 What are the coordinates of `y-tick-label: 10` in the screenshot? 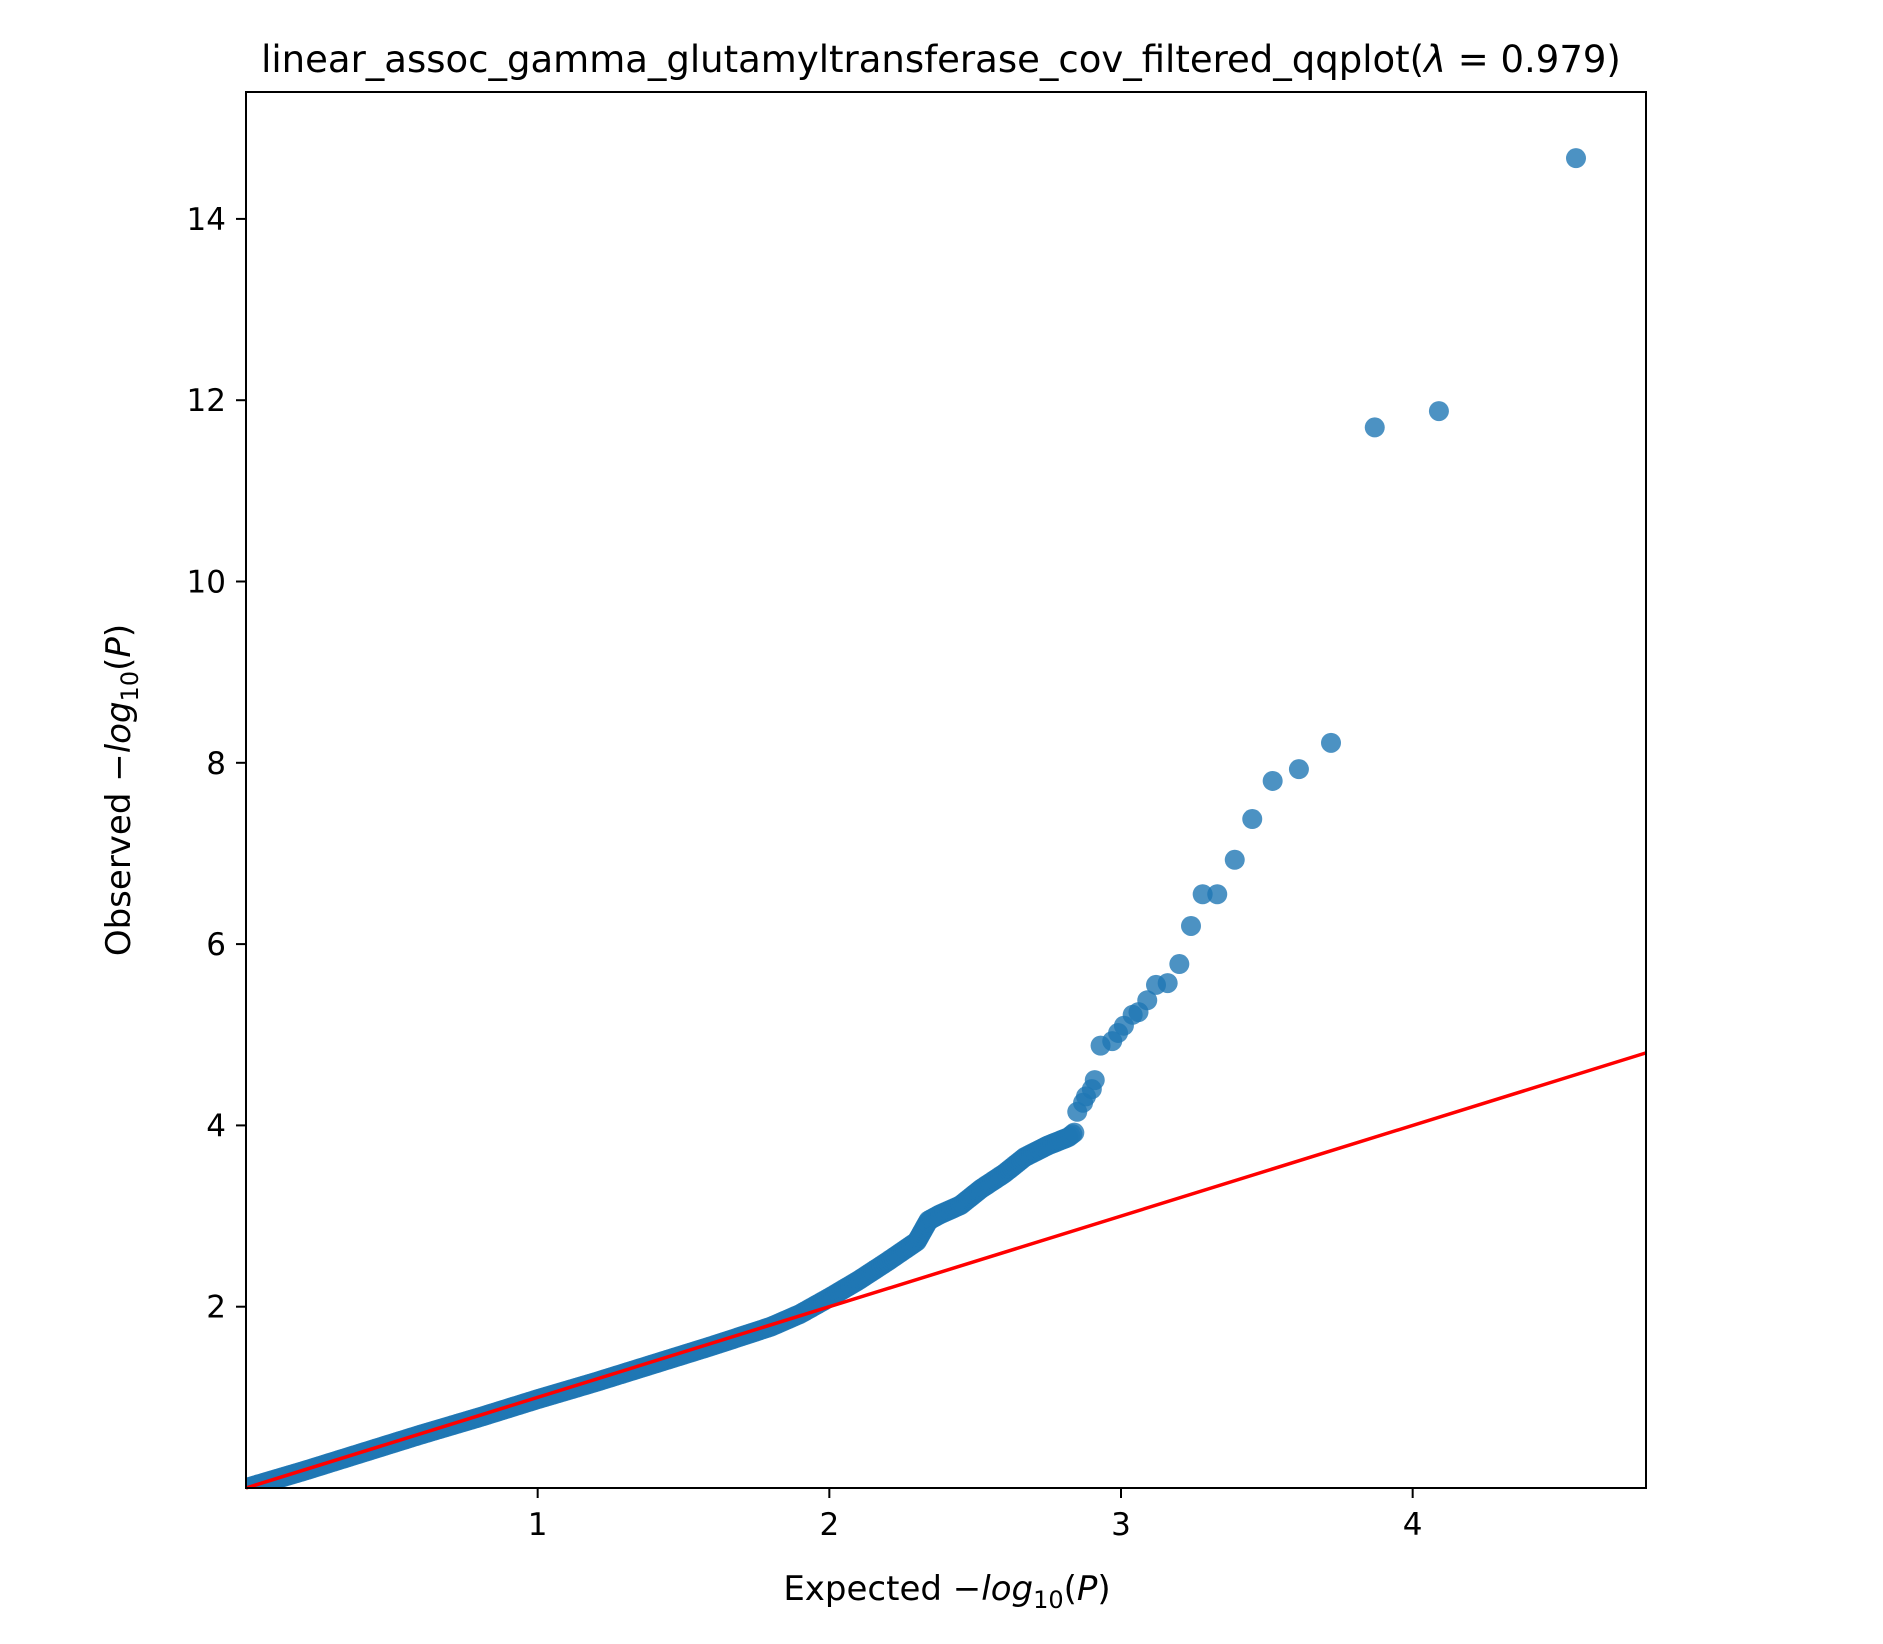 It's located at (206, 583).